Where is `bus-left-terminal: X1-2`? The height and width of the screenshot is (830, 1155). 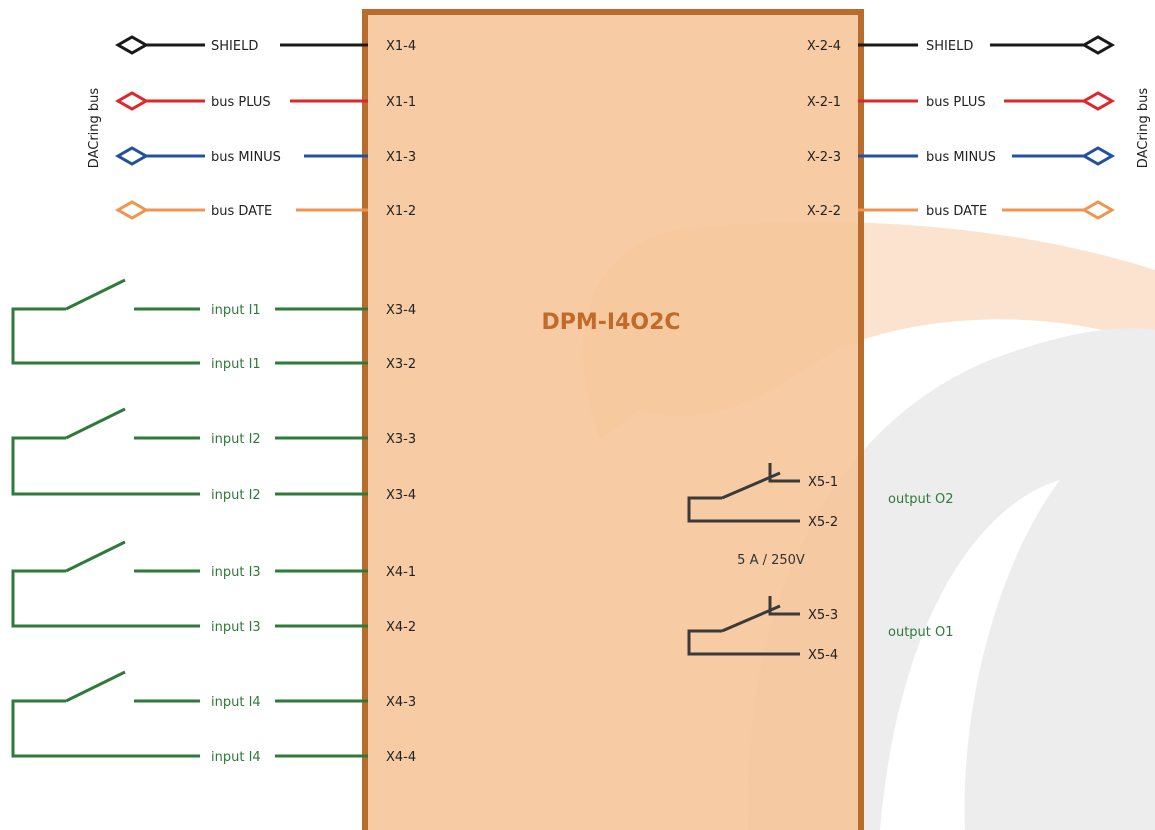 bus-left-terminal: X1-2 is located at coordinates (401, 211).